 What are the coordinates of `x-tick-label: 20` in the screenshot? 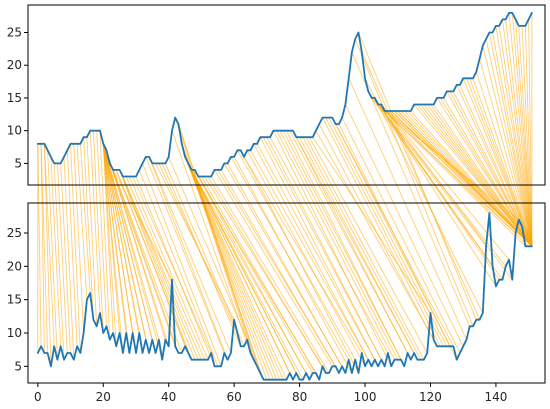 It's located at (103, 397).